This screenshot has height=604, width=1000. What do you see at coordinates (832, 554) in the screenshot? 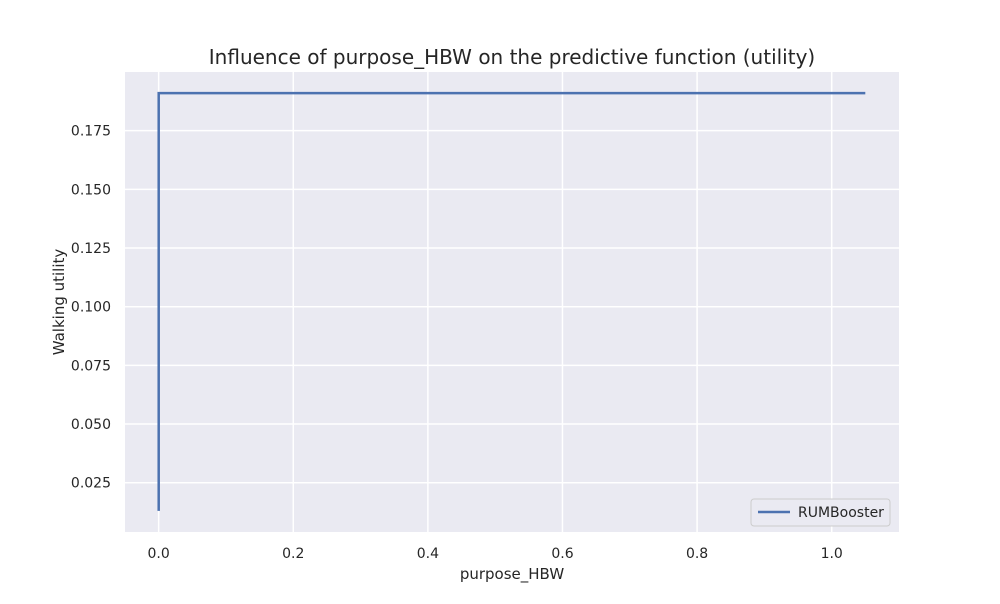
I see `x-tick-label: 1.0` at bounding box center [832, 554].